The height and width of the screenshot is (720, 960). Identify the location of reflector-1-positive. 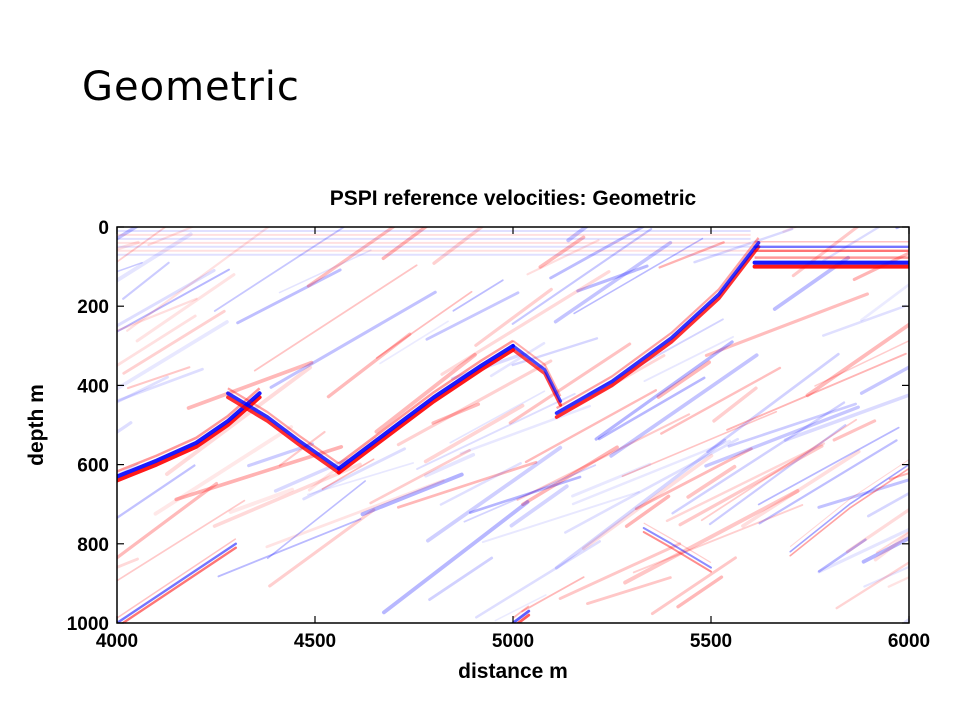
(283, 435).